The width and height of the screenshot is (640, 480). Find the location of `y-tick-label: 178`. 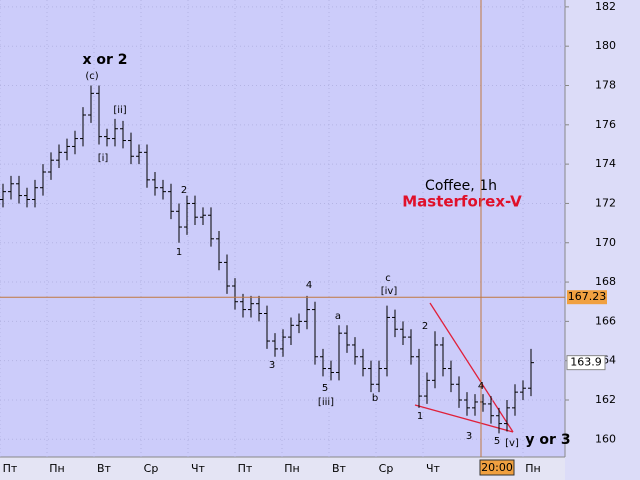

y-tick-label: 178 is located at coordinates (605, 85).